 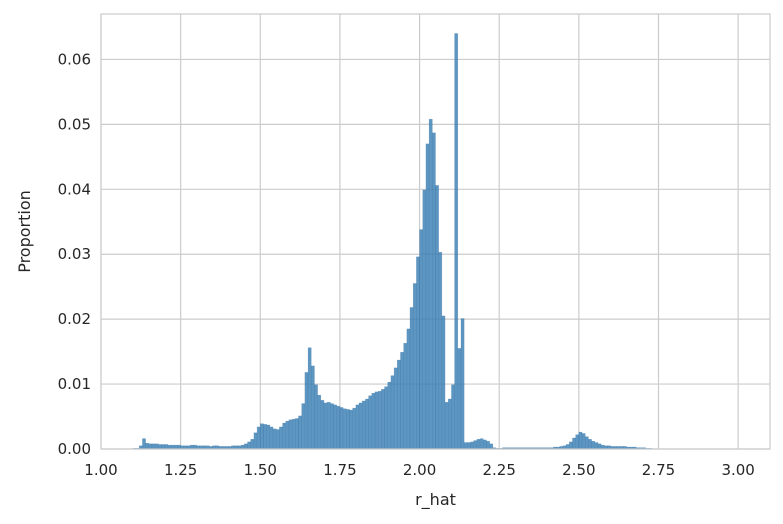 I want to click on y-tick-label: 0.03, so click(x=74, y=254).